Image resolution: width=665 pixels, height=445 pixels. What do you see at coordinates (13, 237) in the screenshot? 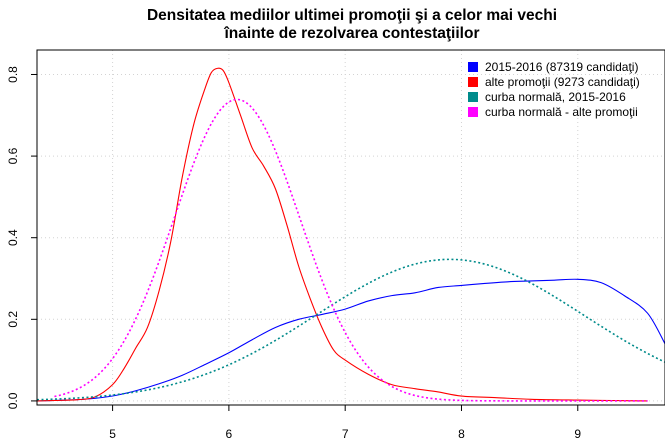
I see `y-tick-label: 0.4` at bounding box center [13, 237].